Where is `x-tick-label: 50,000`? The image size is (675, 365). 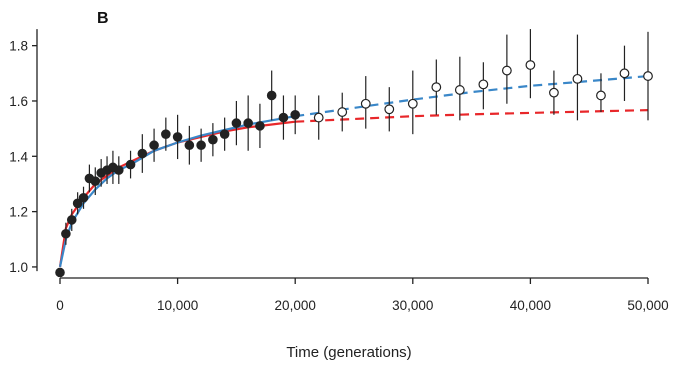
x-tick-label: 50,000 is located at coordinates (647, 305).